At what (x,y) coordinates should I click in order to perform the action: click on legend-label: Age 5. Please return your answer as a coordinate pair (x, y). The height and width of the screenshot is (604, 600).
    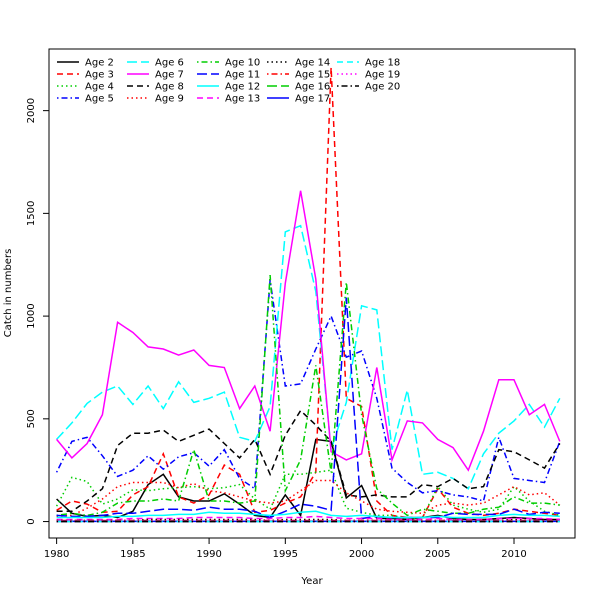
    Looking at the image, I should click on (99, 99).